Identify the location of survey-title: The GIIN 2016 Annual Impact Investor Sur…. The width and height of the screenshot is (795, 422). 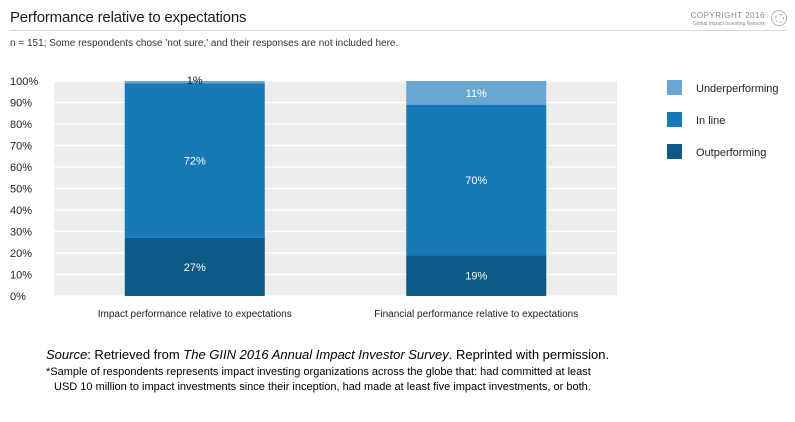
(316, 354).